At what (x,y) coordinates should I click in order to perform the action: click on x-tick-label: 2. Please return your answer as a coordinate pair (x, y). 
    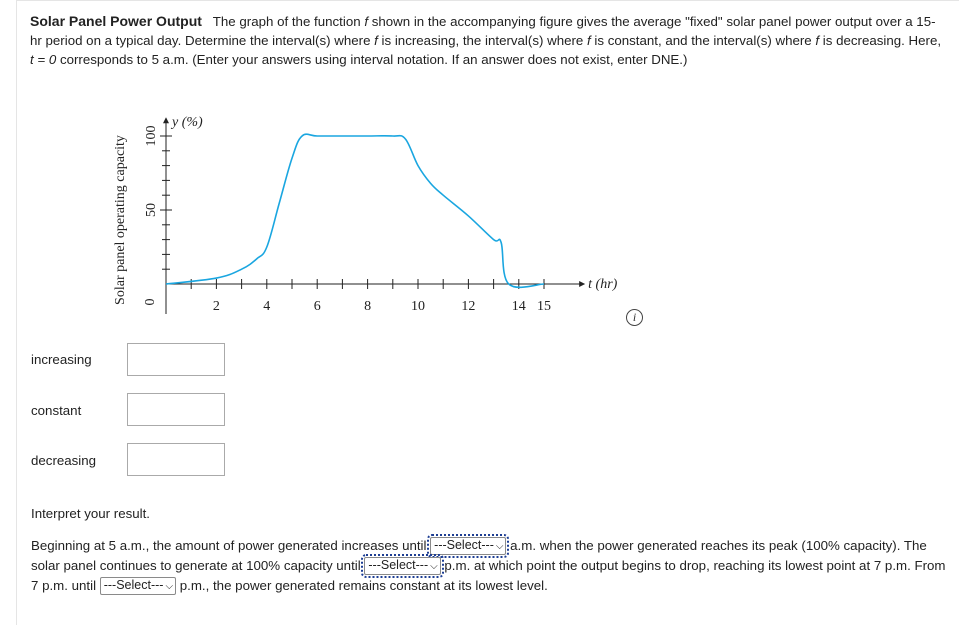
    Looking at the image, I should click on (216, 306).